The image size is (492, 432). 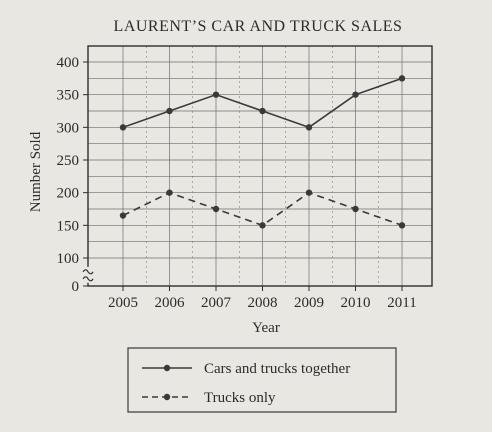 I want to click on x-tick-label: 2010, so click(x=356, y=303).